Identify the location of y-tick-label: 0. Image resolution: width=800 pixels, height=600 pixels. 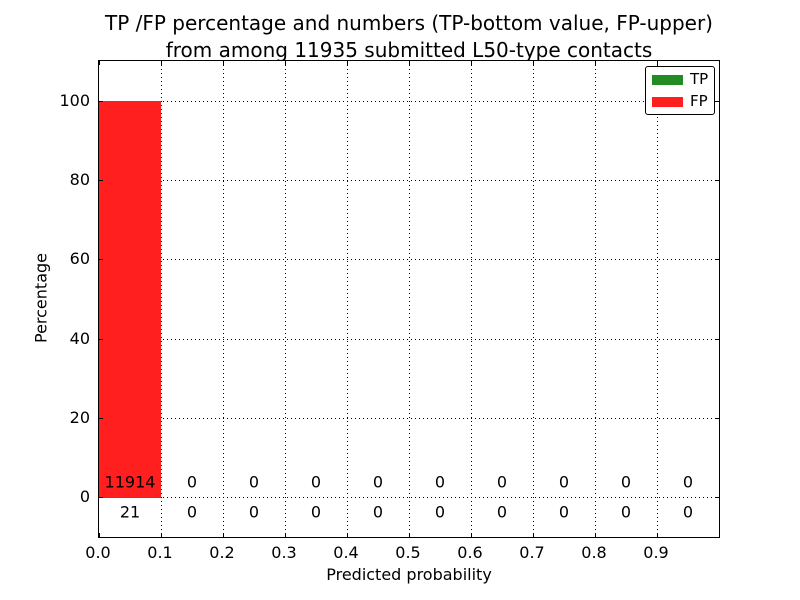
(84, 497).